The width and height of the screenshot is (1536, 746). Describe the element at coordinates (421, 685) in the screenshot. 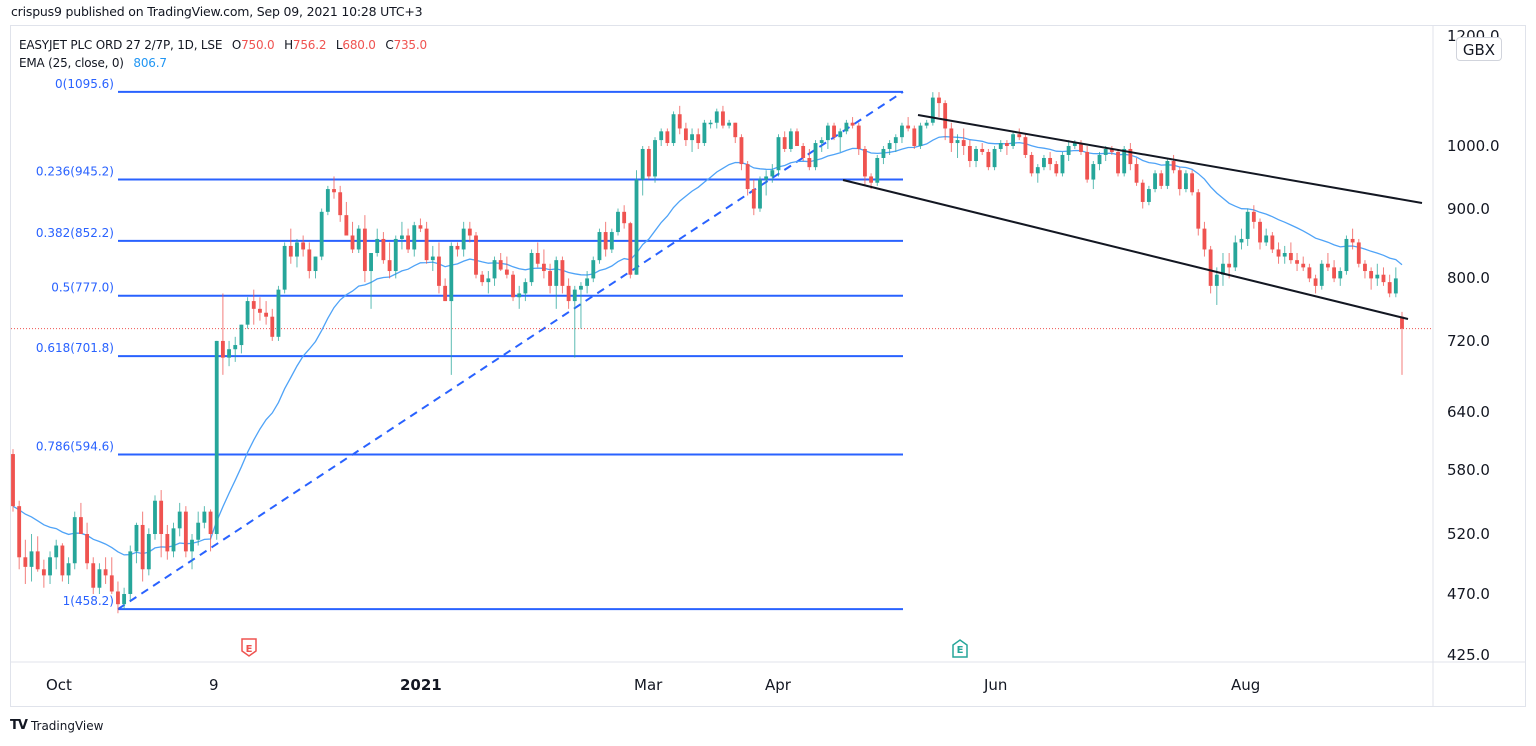

I see `time-tick-label: 2021` at that location.